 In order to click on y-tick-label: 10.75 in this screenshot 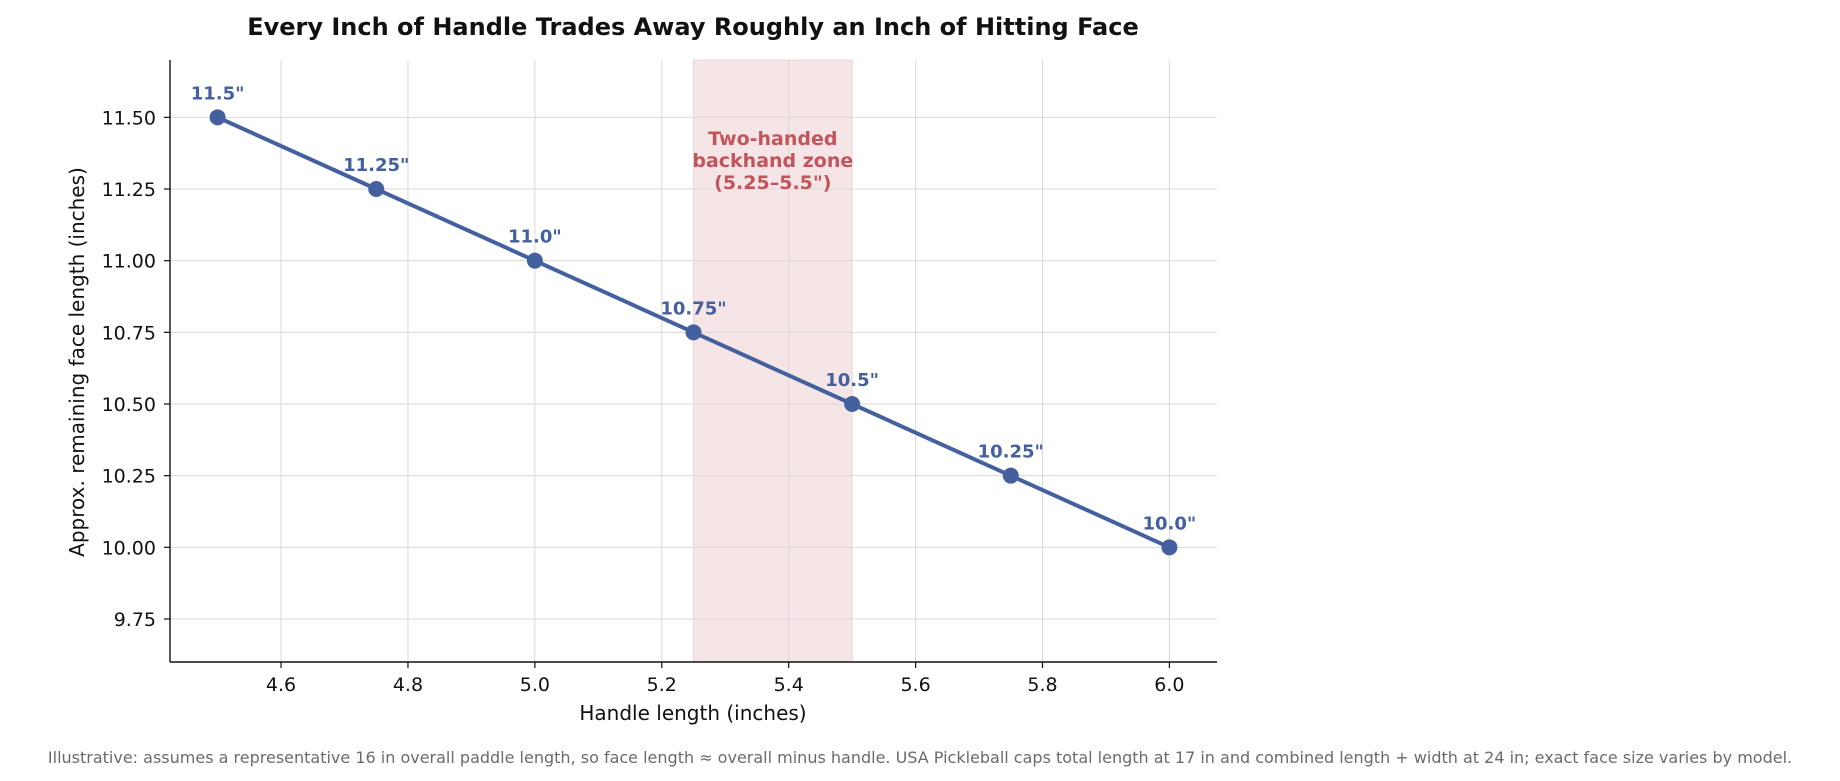, I will do `click(129, 333)`.